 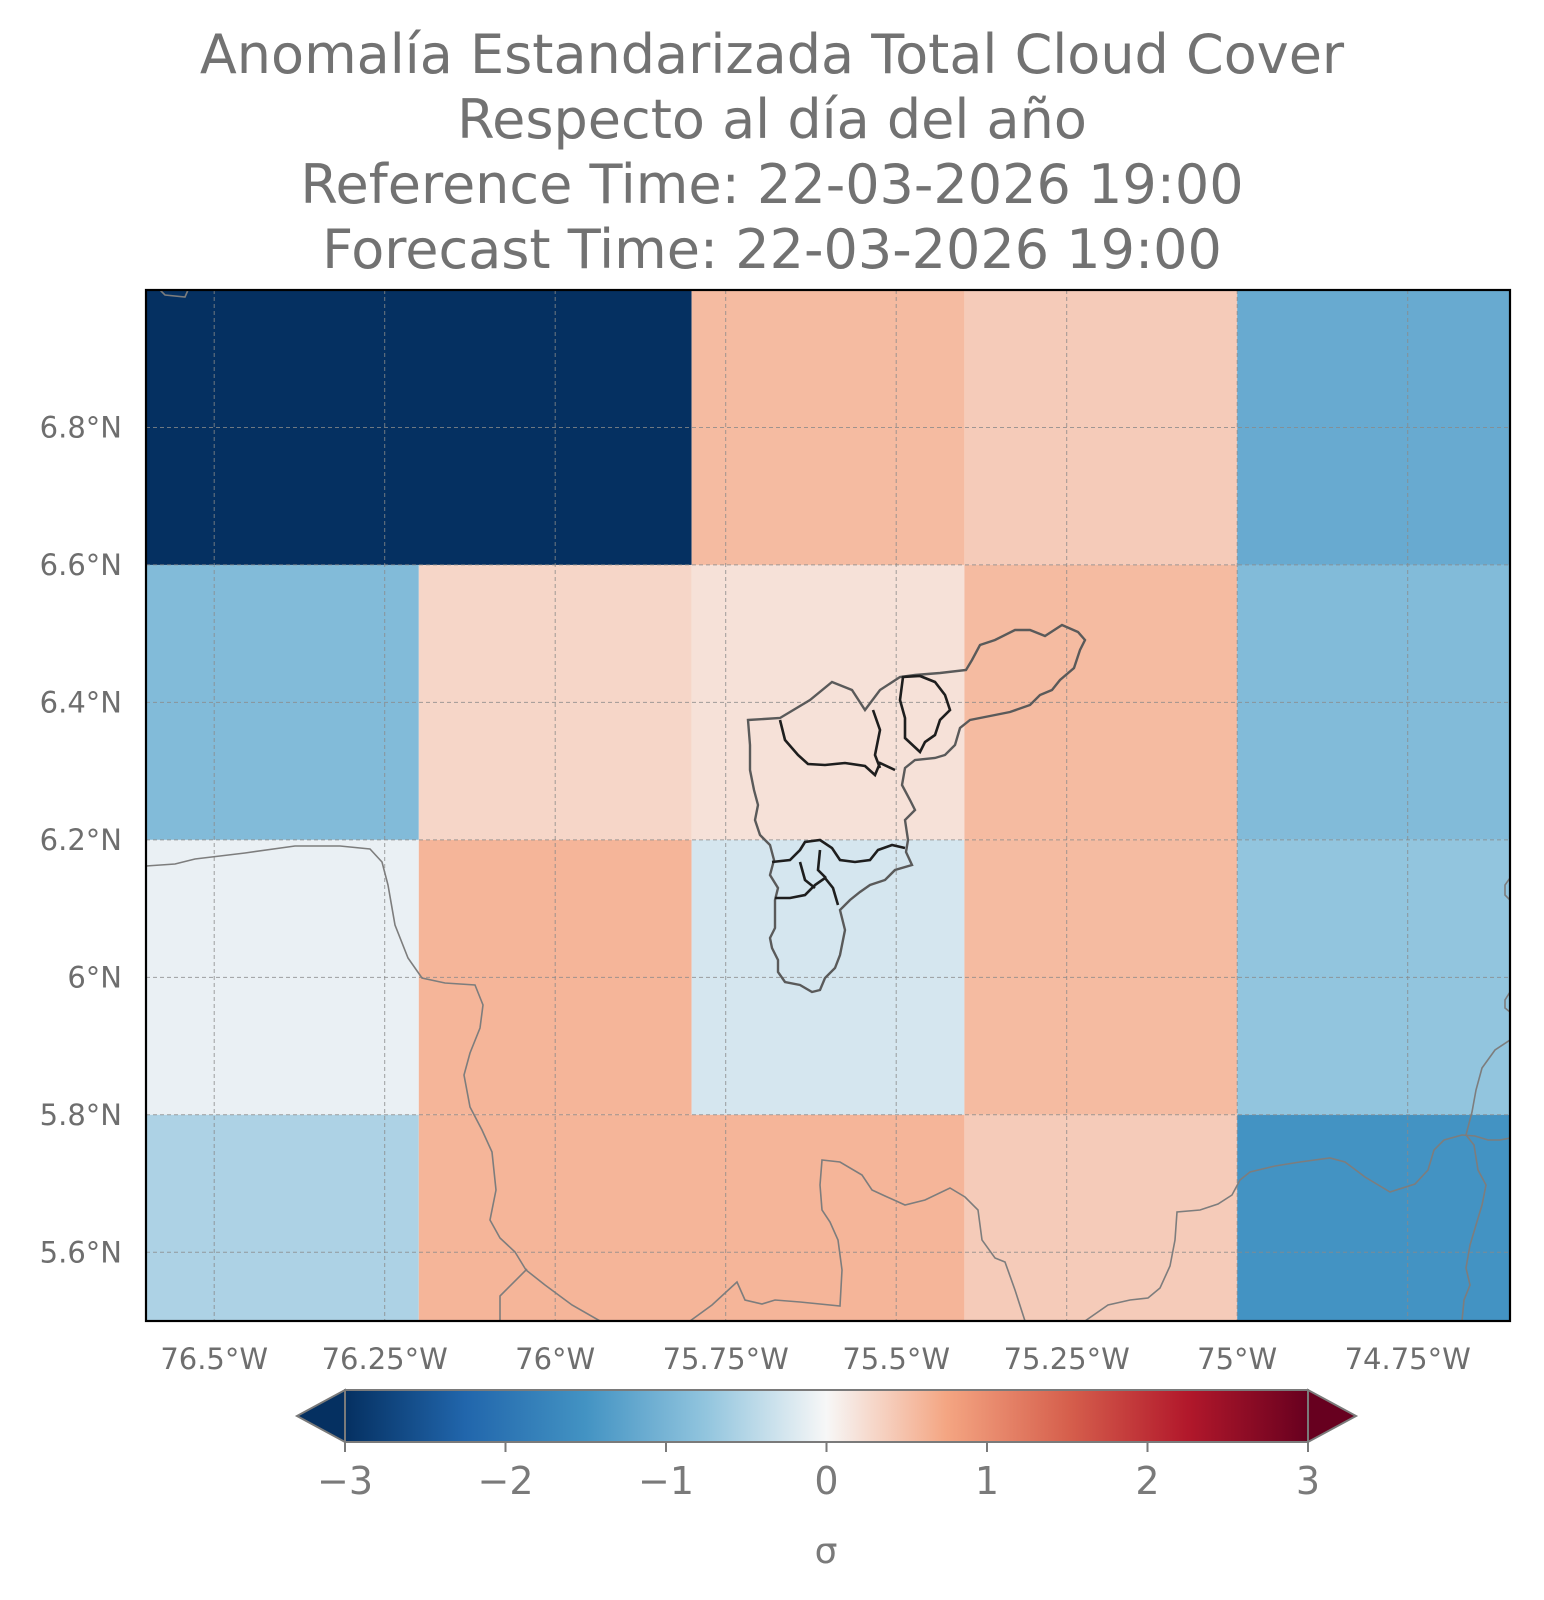 What do you see at coordinates (826, 1551) in the screenshot?
I see `colorbar-label: σ` at bounding box center [826, 1551].